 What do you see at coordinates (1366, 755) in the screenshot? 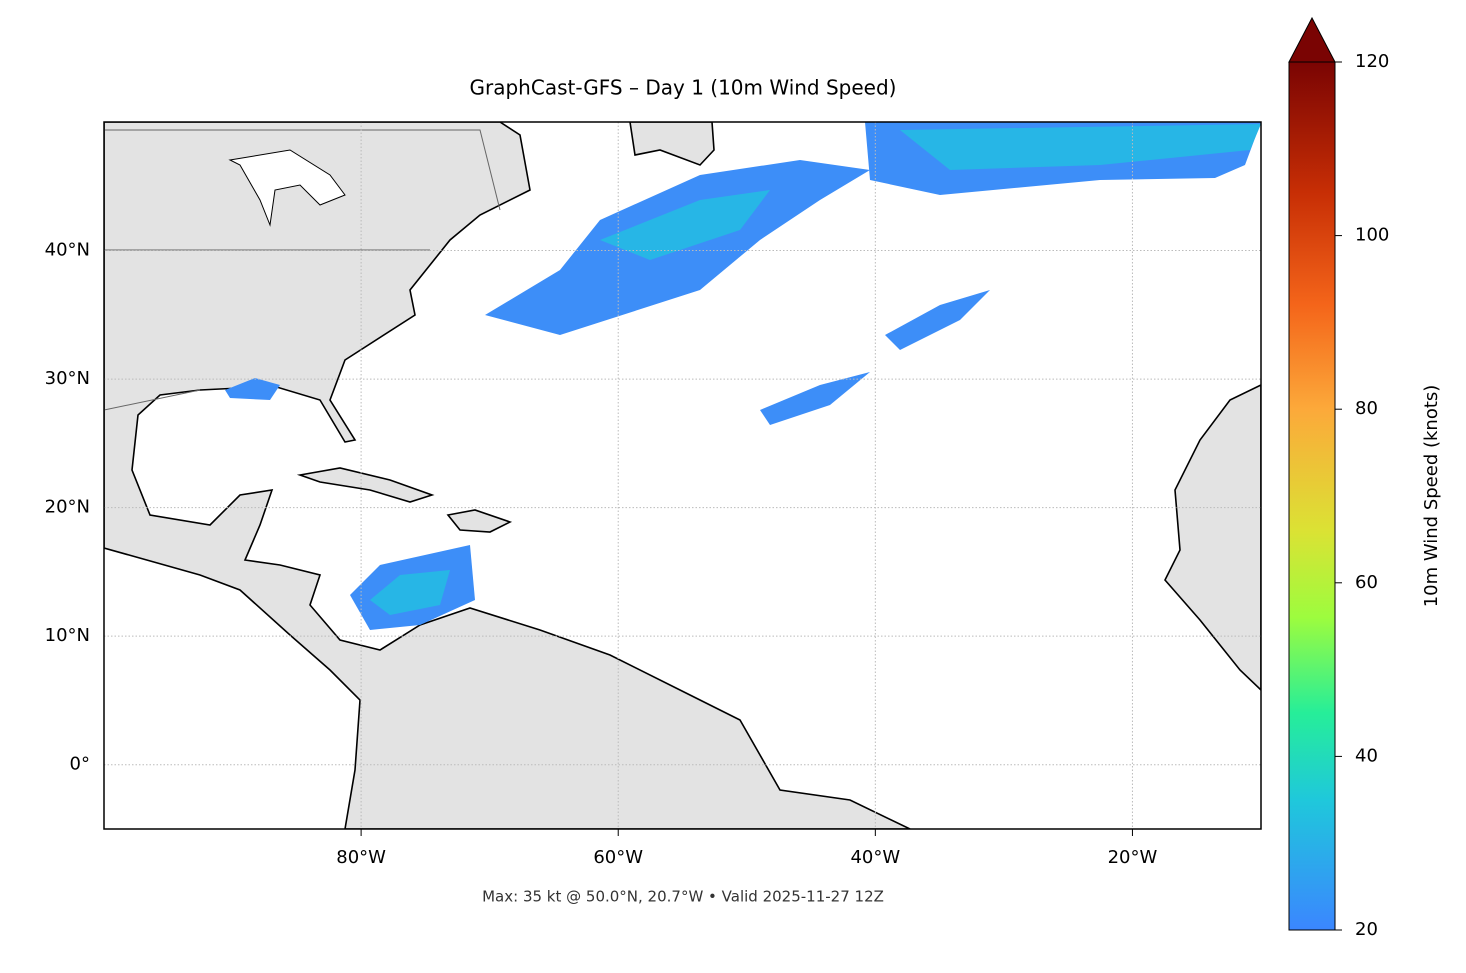
I see `colorbar-tick-label: 40` at bounding box center [1366, 755].